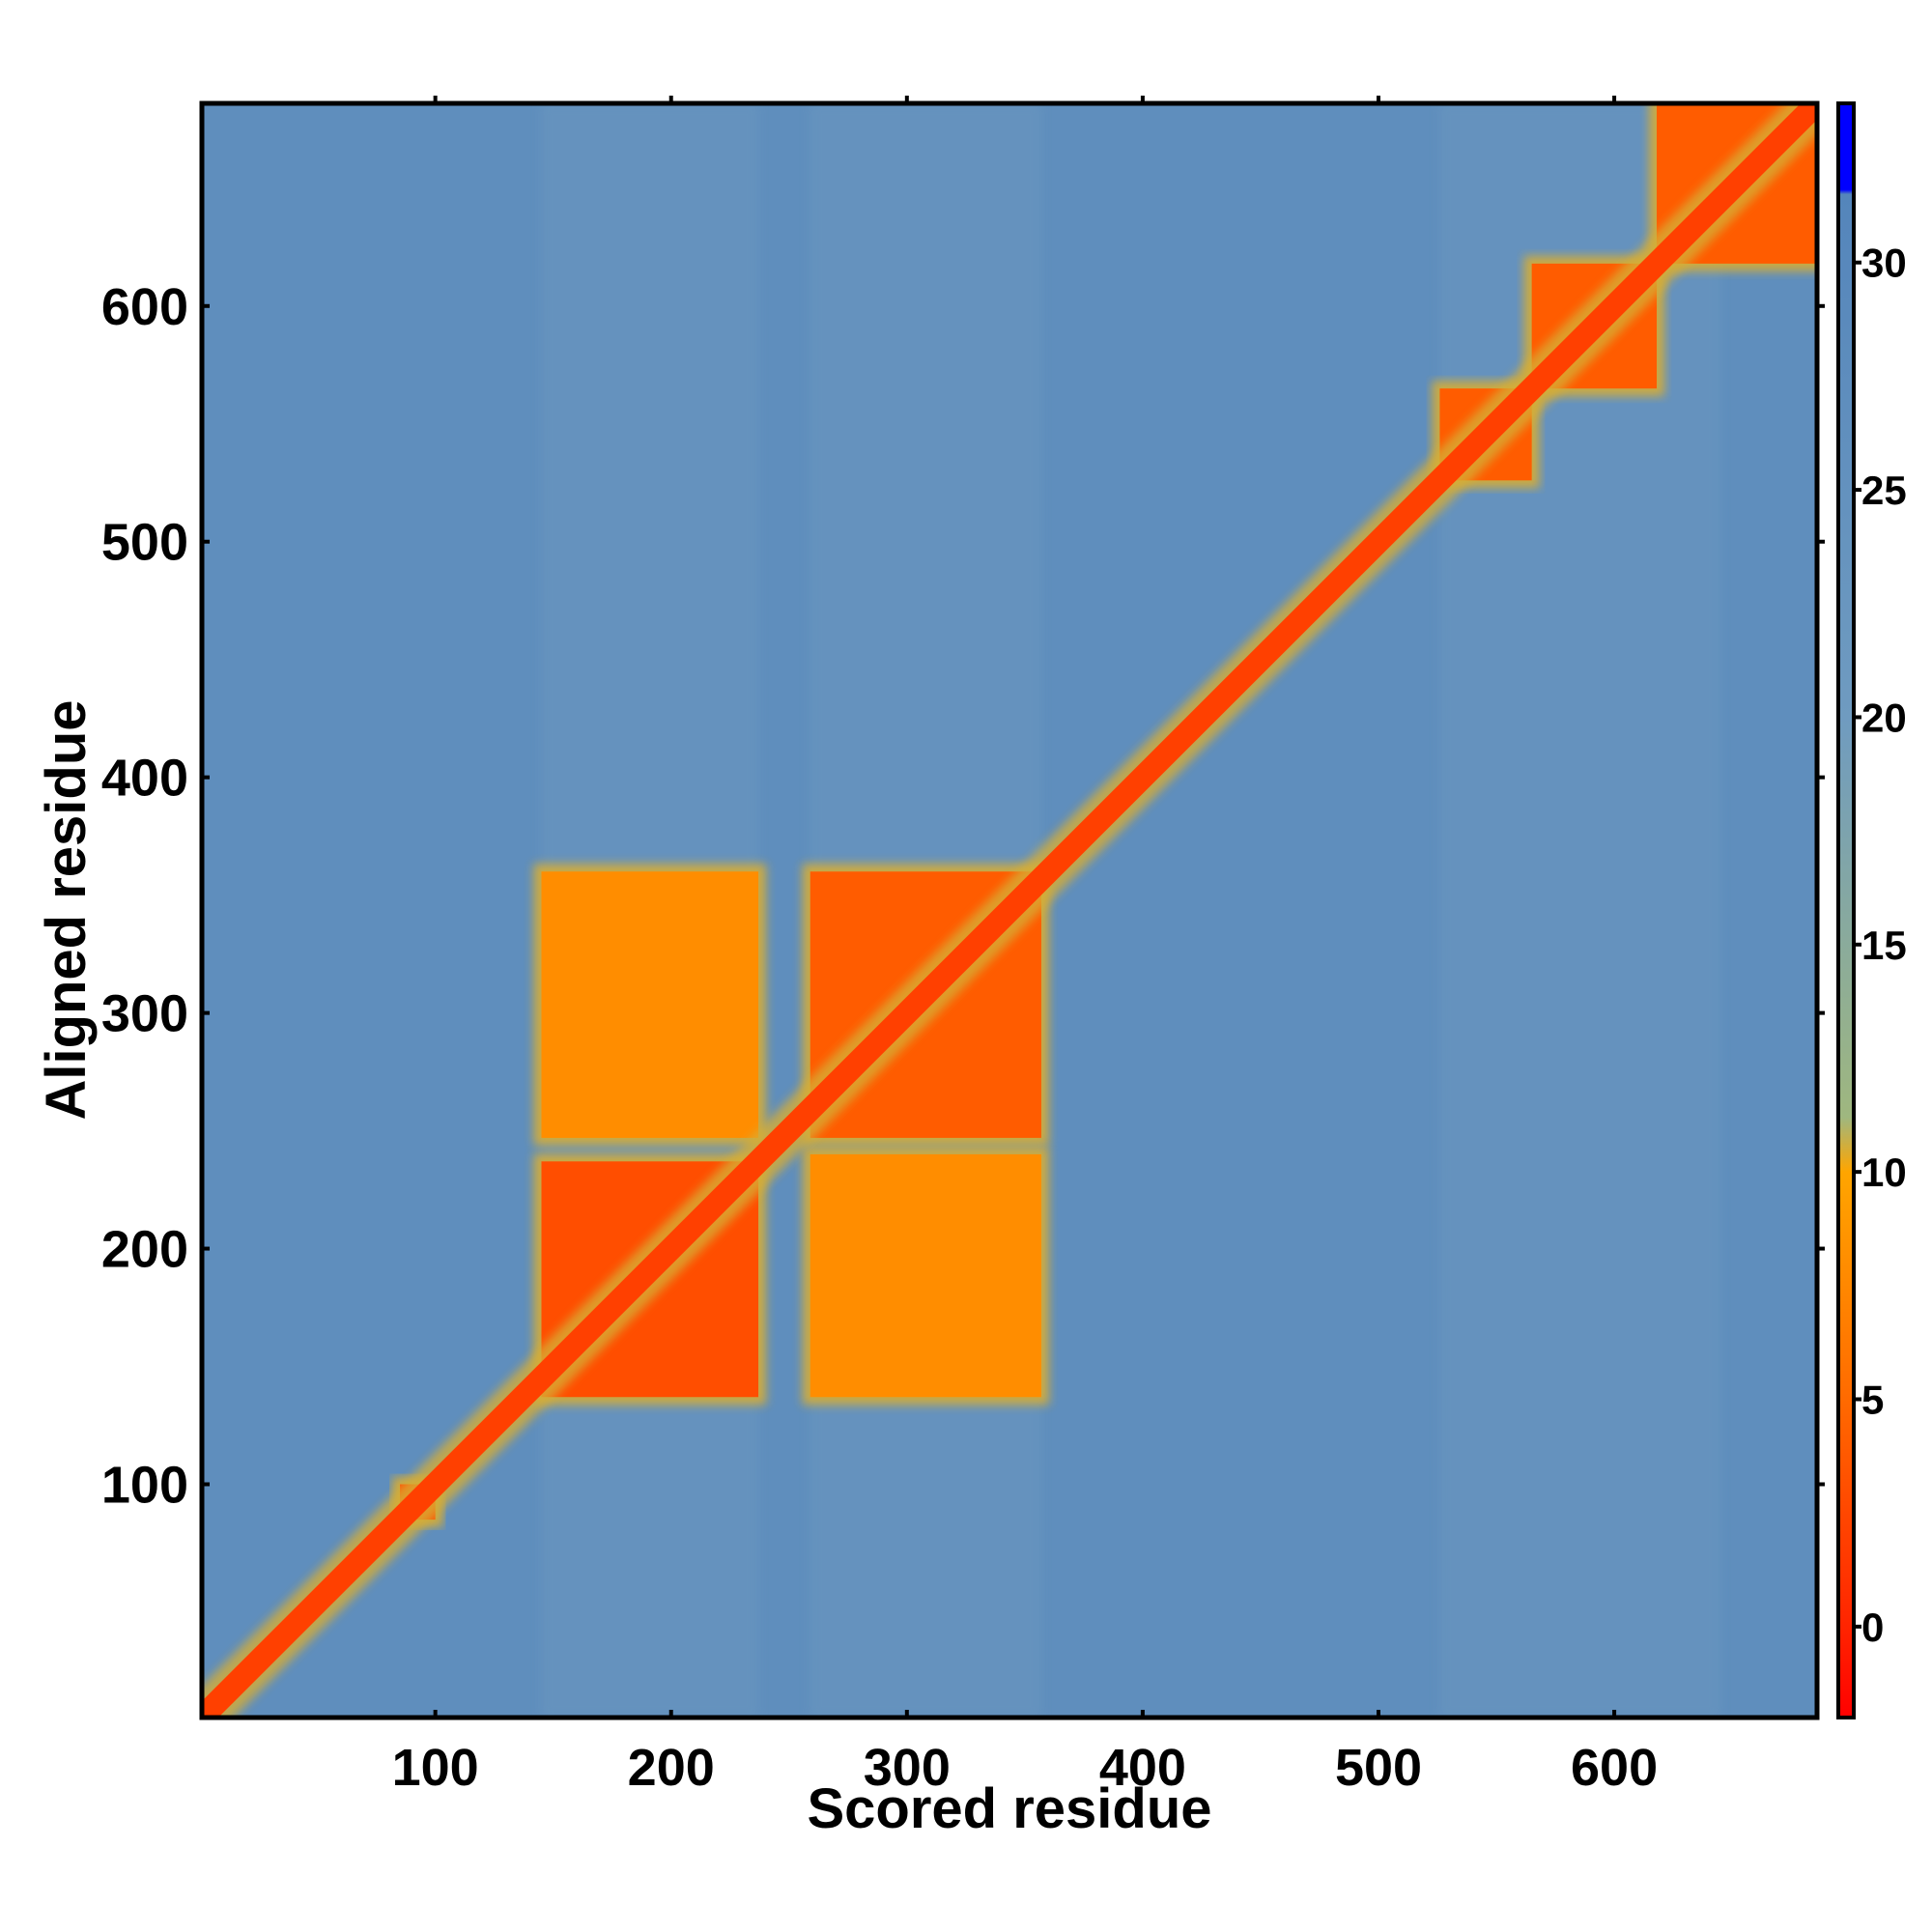 This screenshot has width=1932, height=1932. What do you see at coordinates (1614, 1768) in the screenshot?
I see `x-tick-label: 600` at bounding box center [1614, 1768].